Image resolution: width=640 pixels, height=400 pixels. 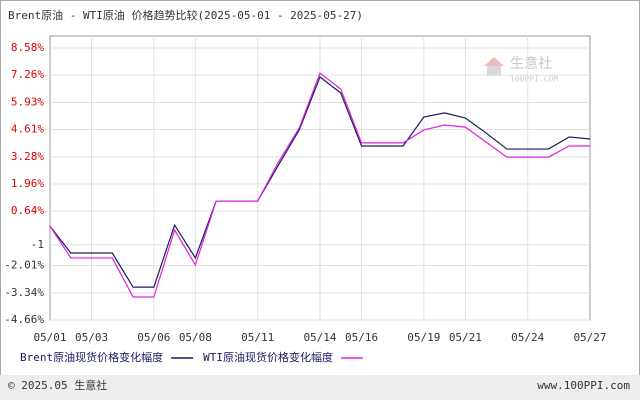 I want to click on x-tick-label: 05/08, so click(x=195, y=337).